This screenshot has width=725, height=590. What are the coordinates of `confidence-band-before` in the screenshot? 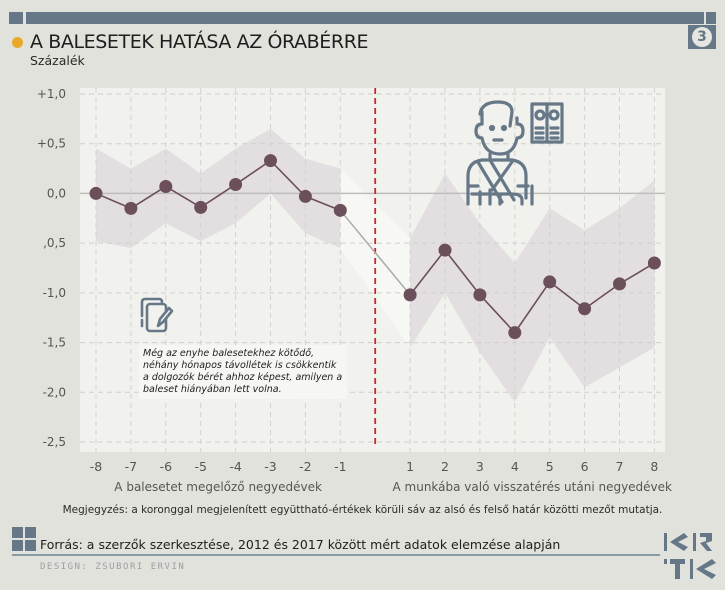 It's located at (218, 188).